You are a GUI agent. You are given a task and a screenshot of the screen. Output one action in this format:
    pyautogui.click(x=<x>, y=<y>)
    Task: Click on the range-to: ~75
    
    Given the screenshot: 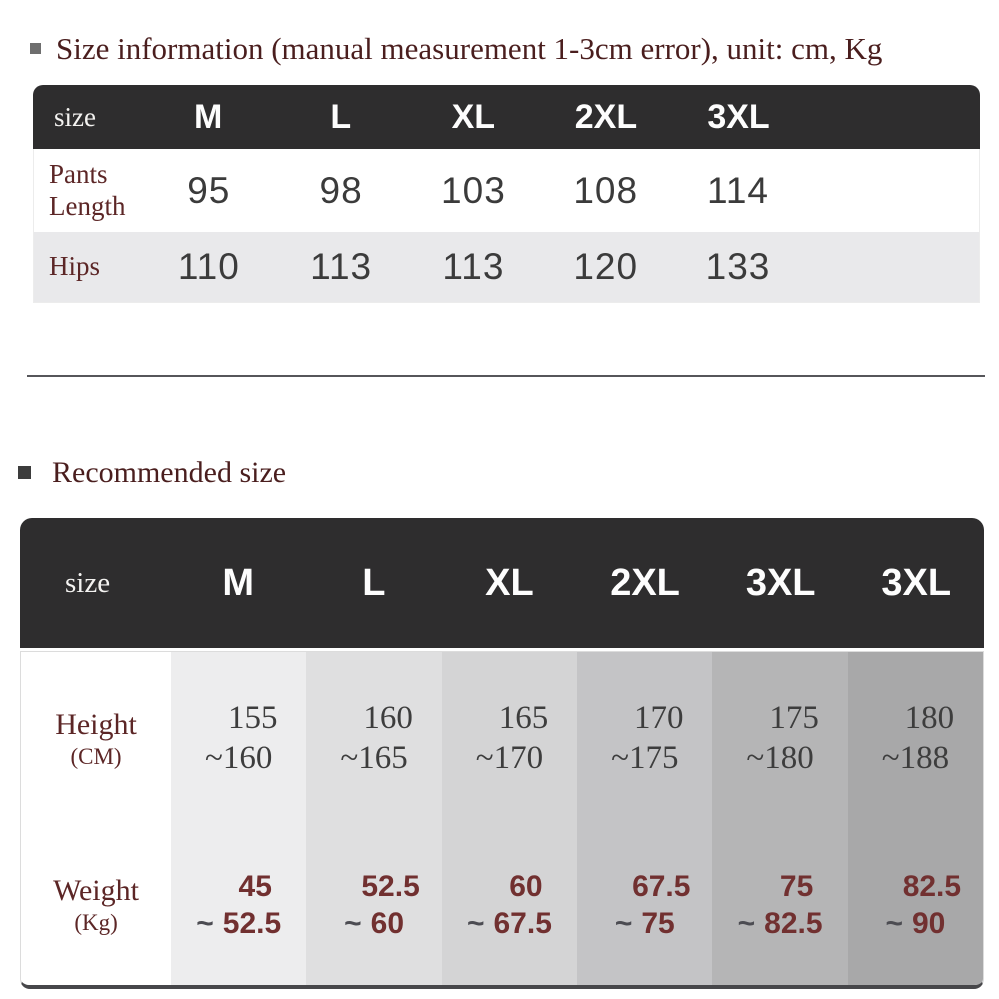 What is the action you would take?
    pyautogui.click(x=645, y=924)
    